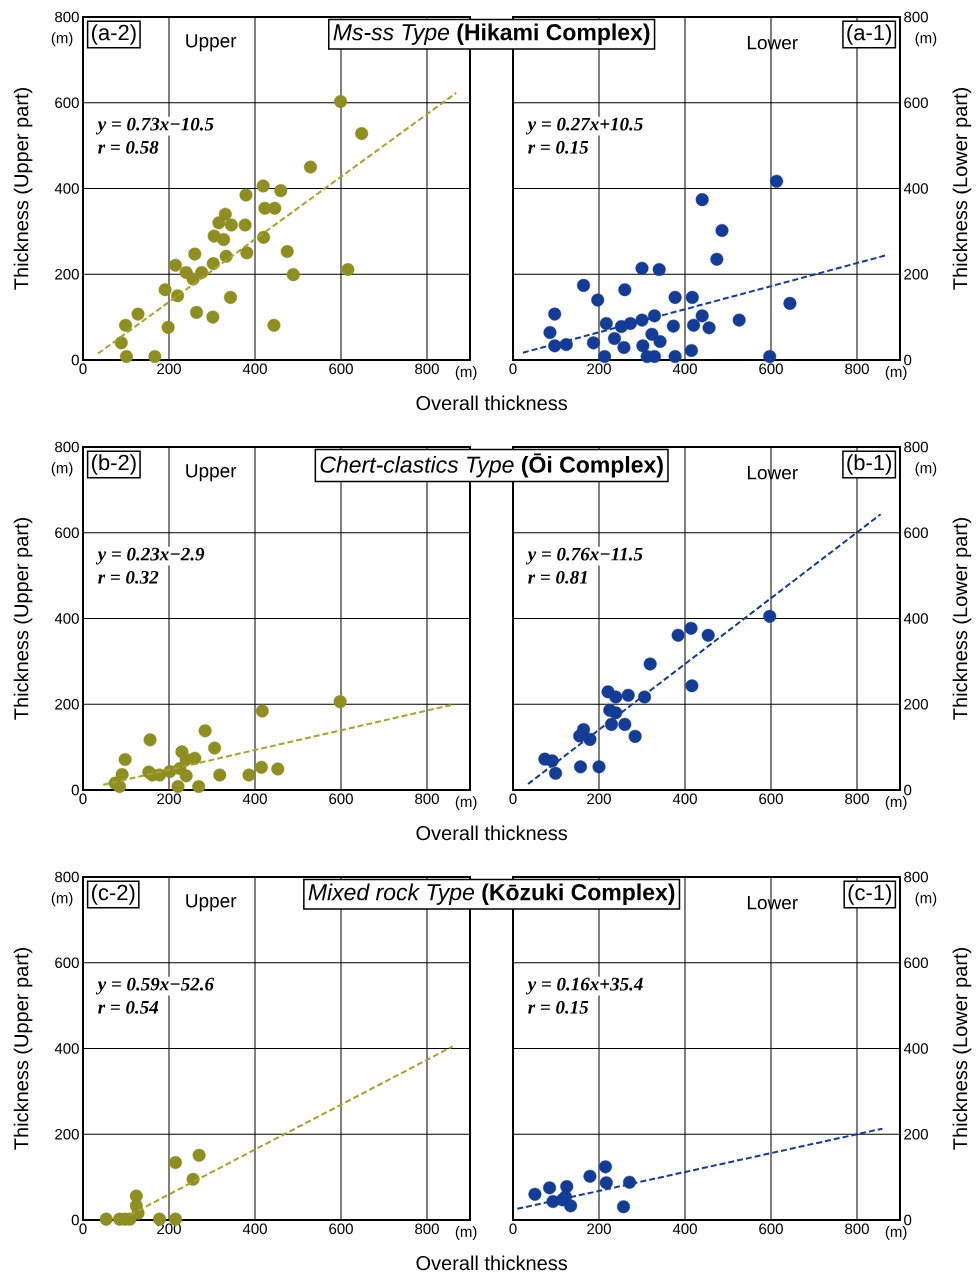 This screenshot has height=1277, width=976. I want to click on annotation: y = 0.73x−10.5, so click(154, 126).